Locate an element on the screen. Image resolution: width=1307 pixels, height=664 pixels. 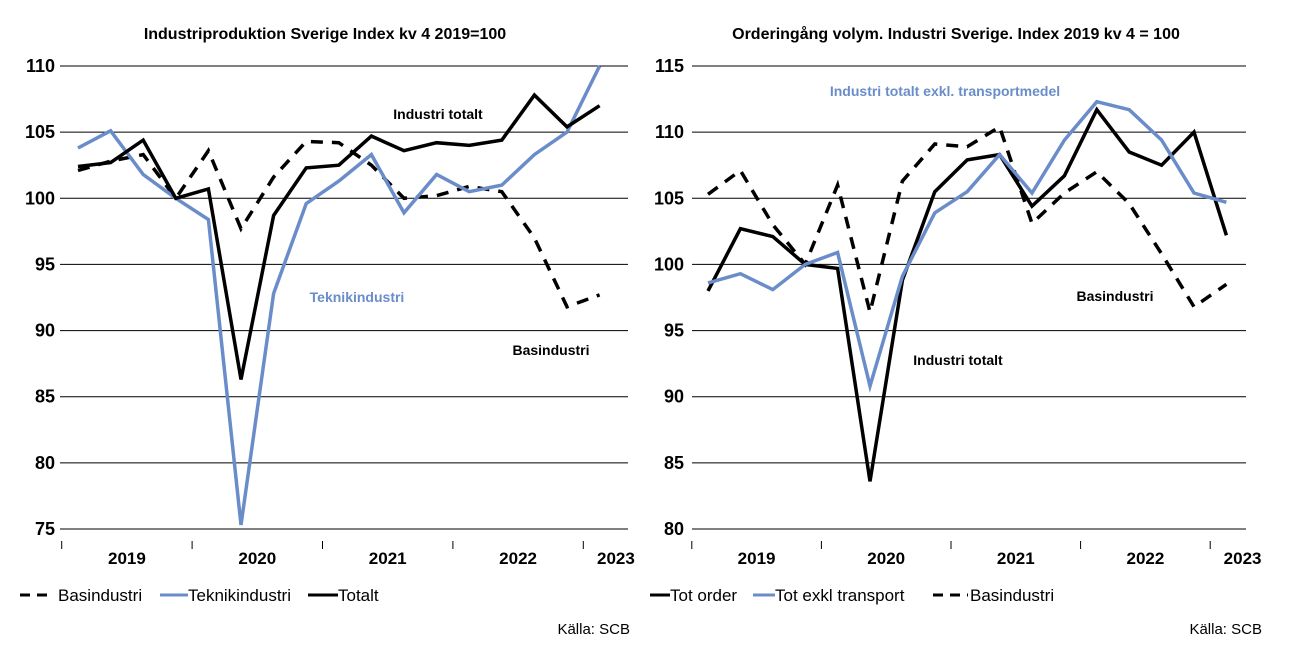
y-tick-label: 115 is located at coordinates (669, 66).